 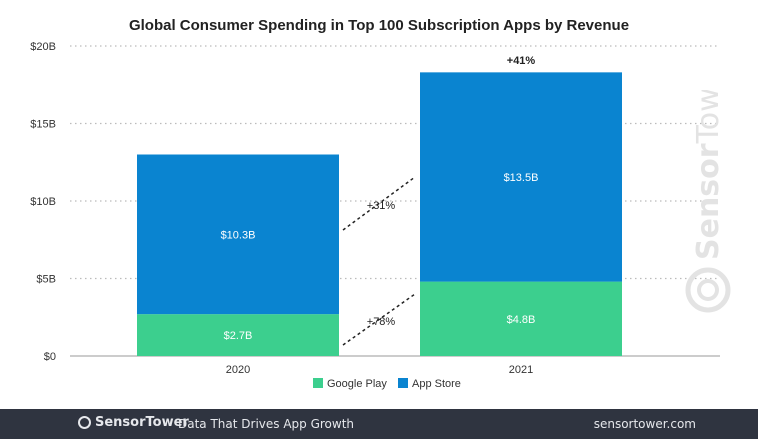 I want to click on legend-label: App Store, so click(x=436, y=384).